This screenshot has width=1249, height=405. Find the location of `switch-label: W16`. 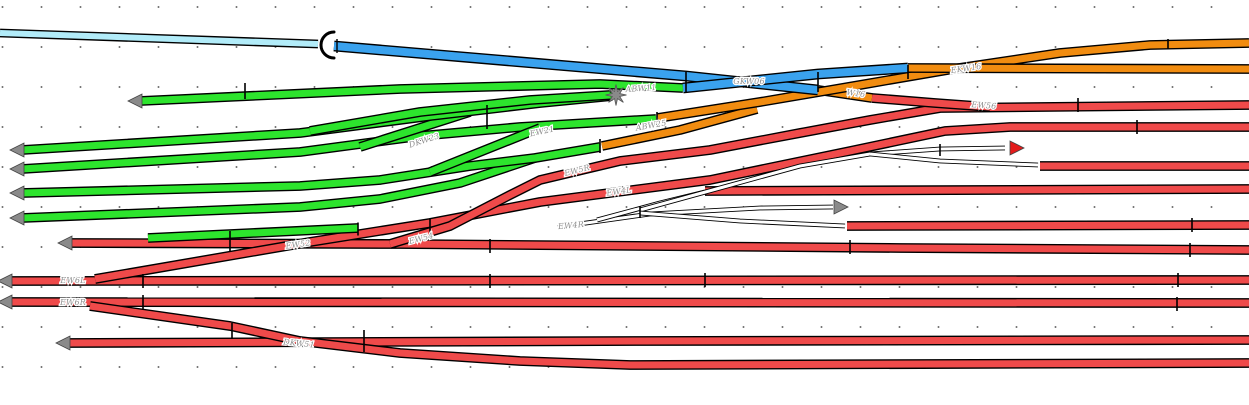

switch-label: W16 is located at coordinates (856, 94).